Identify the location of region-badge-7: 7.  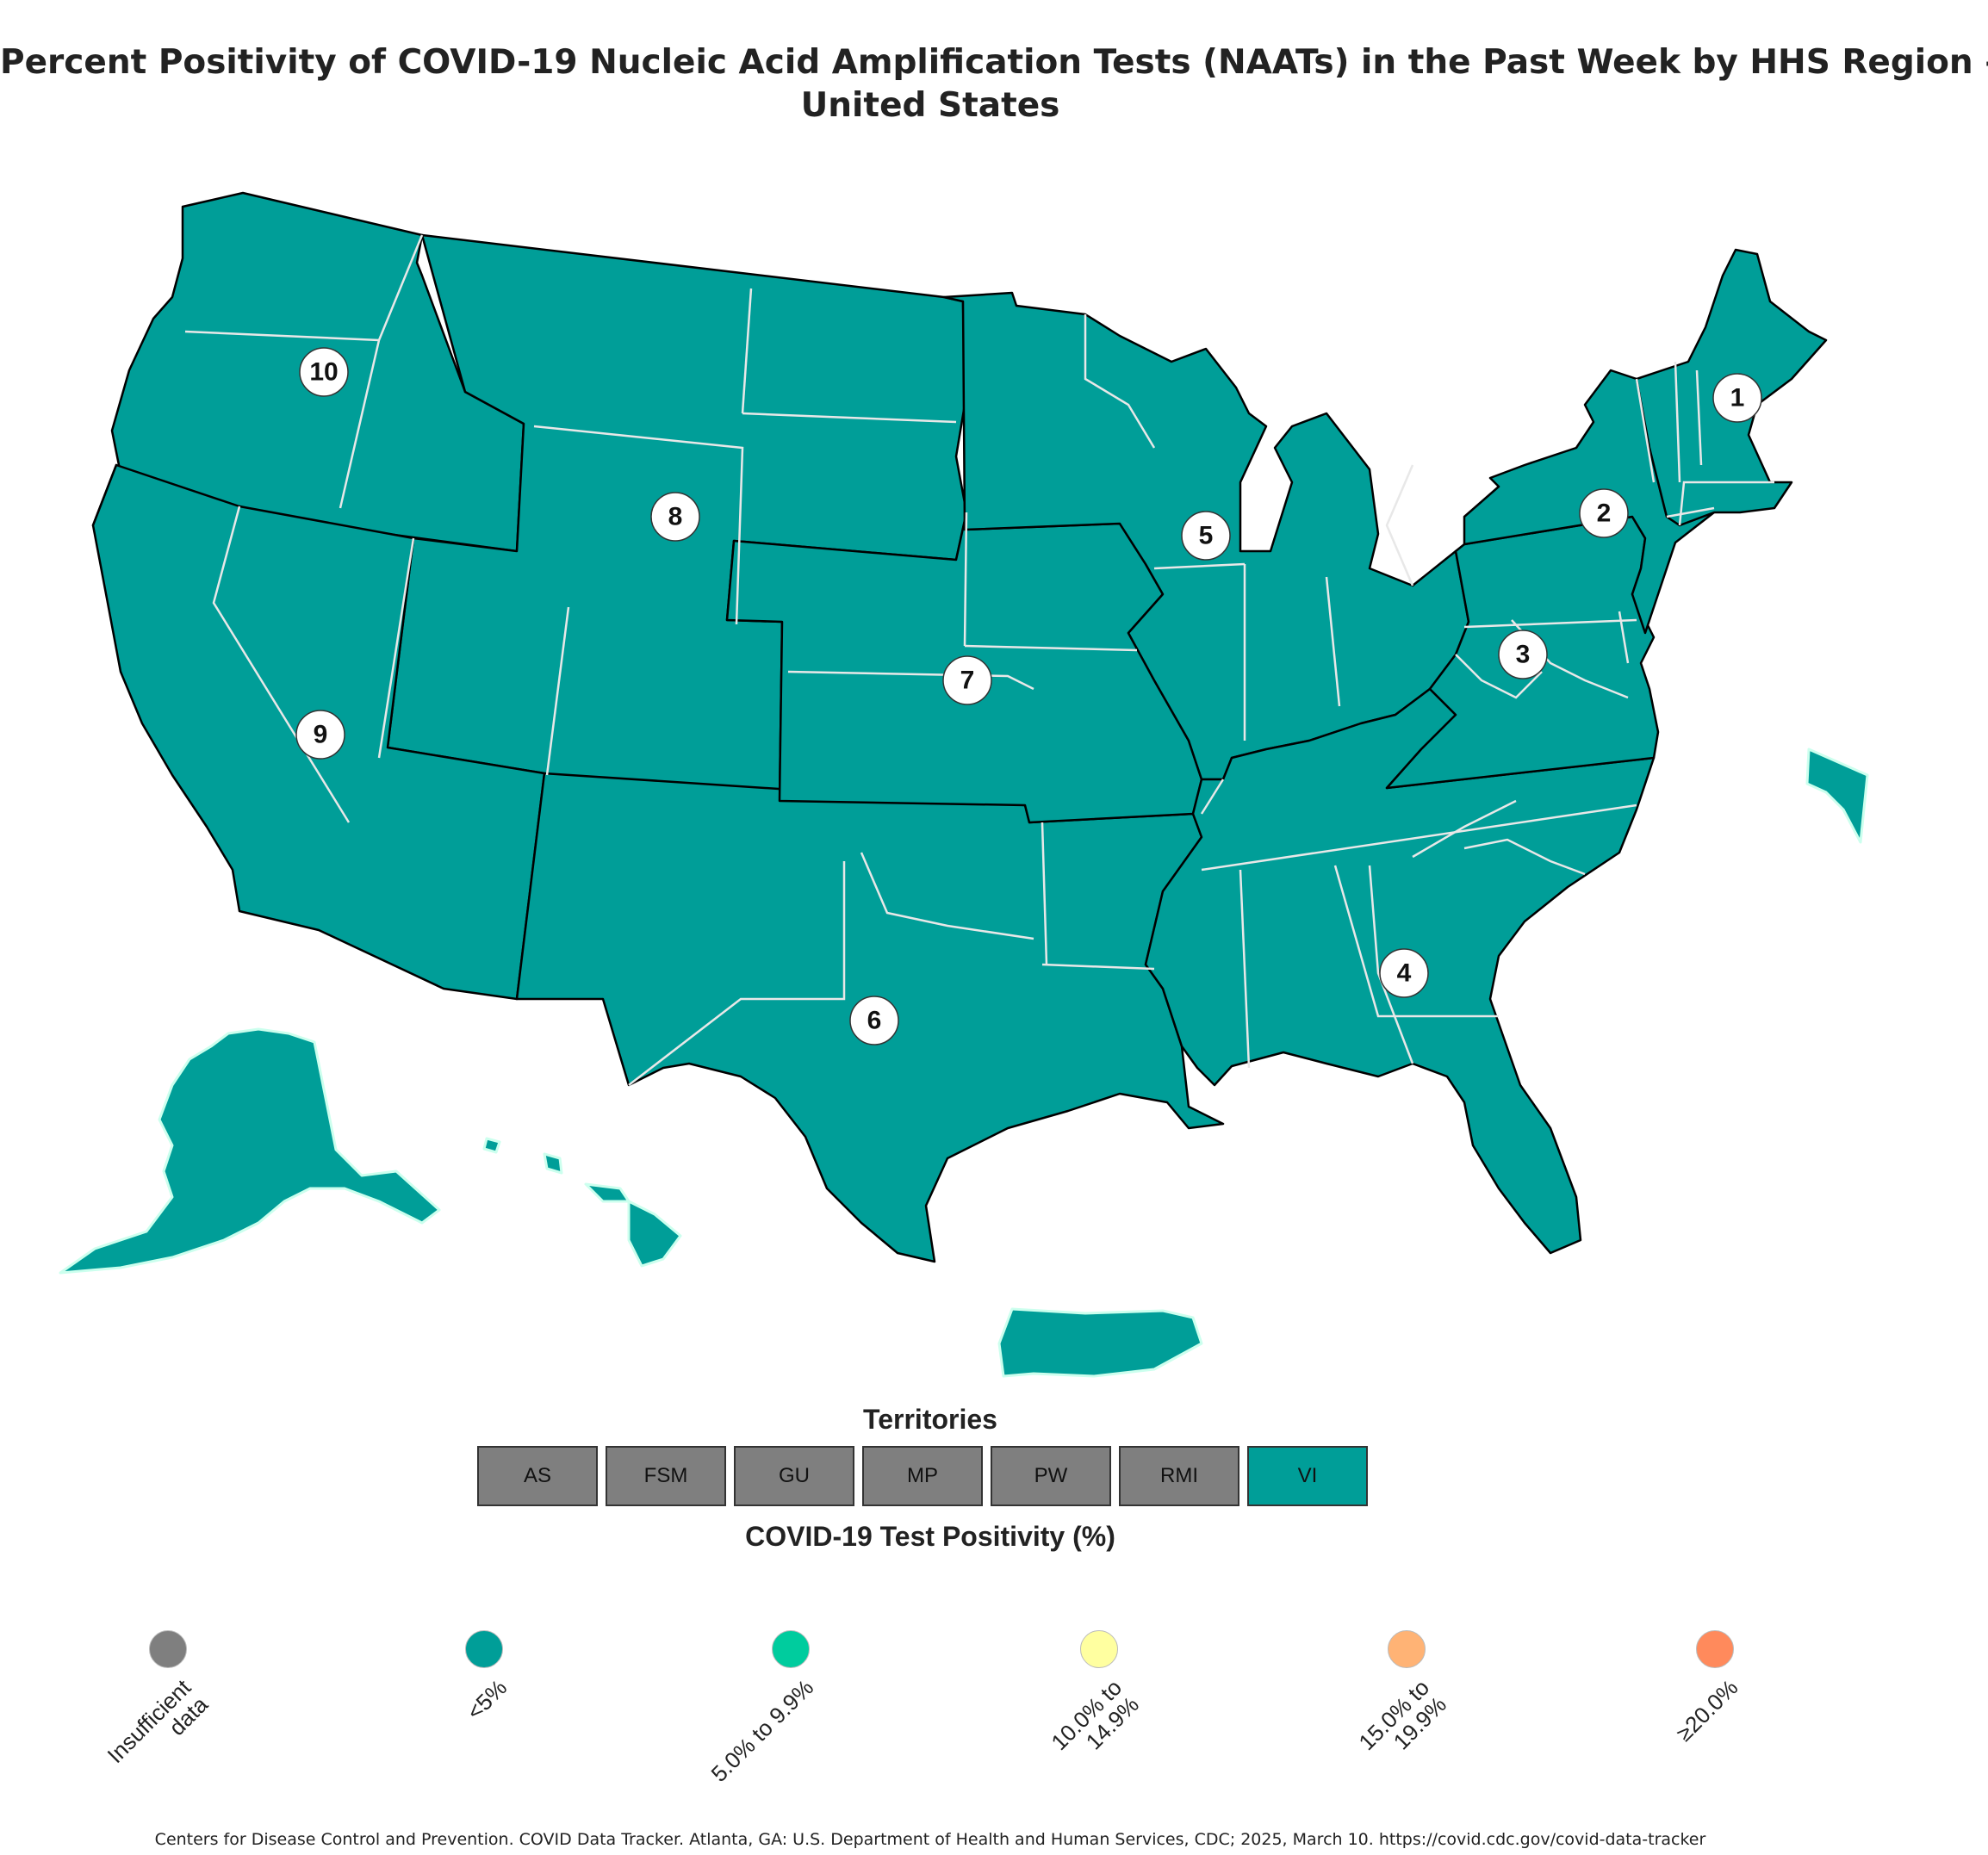
(967, 680).